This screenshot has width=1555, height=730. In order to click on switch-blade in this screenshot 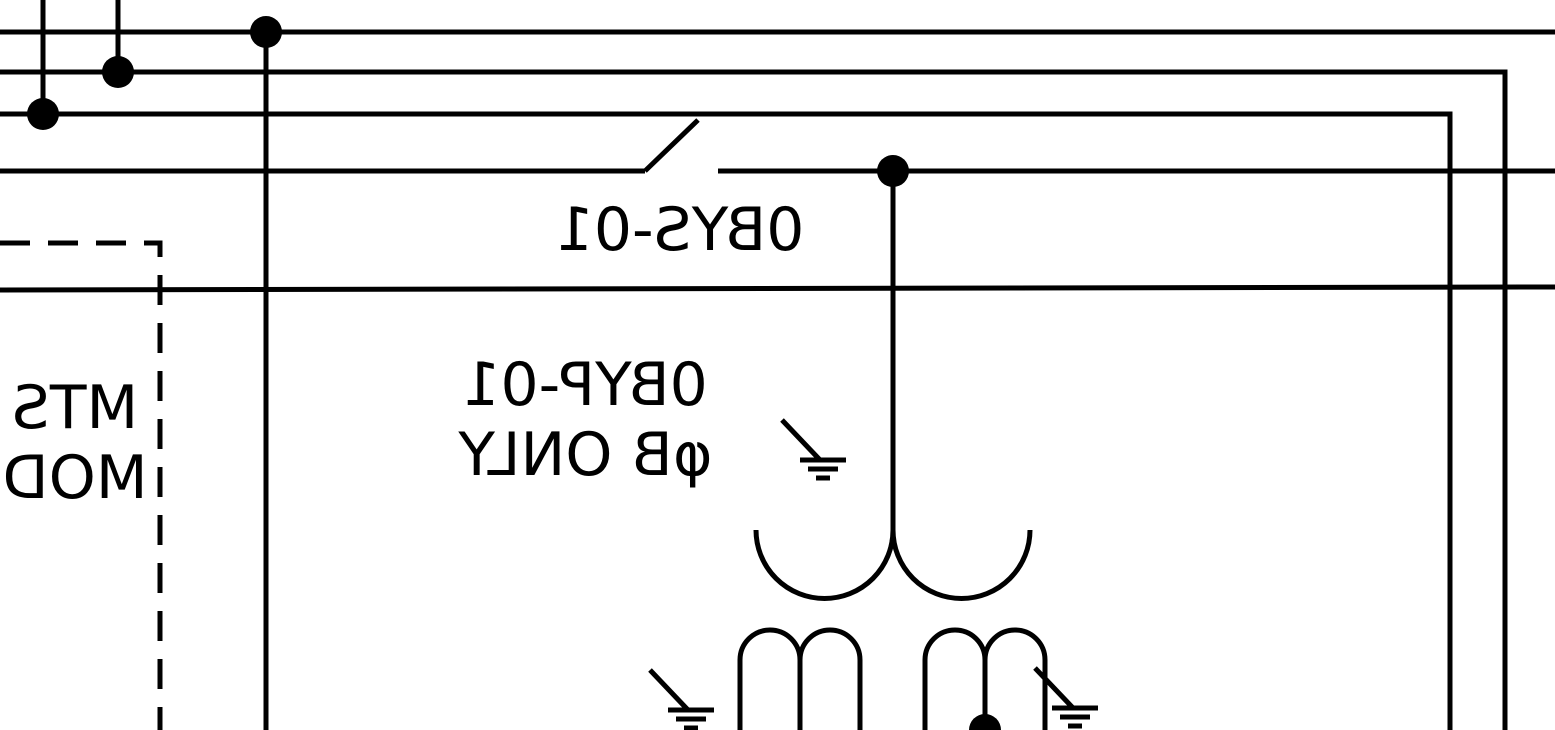, I will do `click(671, 145)`.